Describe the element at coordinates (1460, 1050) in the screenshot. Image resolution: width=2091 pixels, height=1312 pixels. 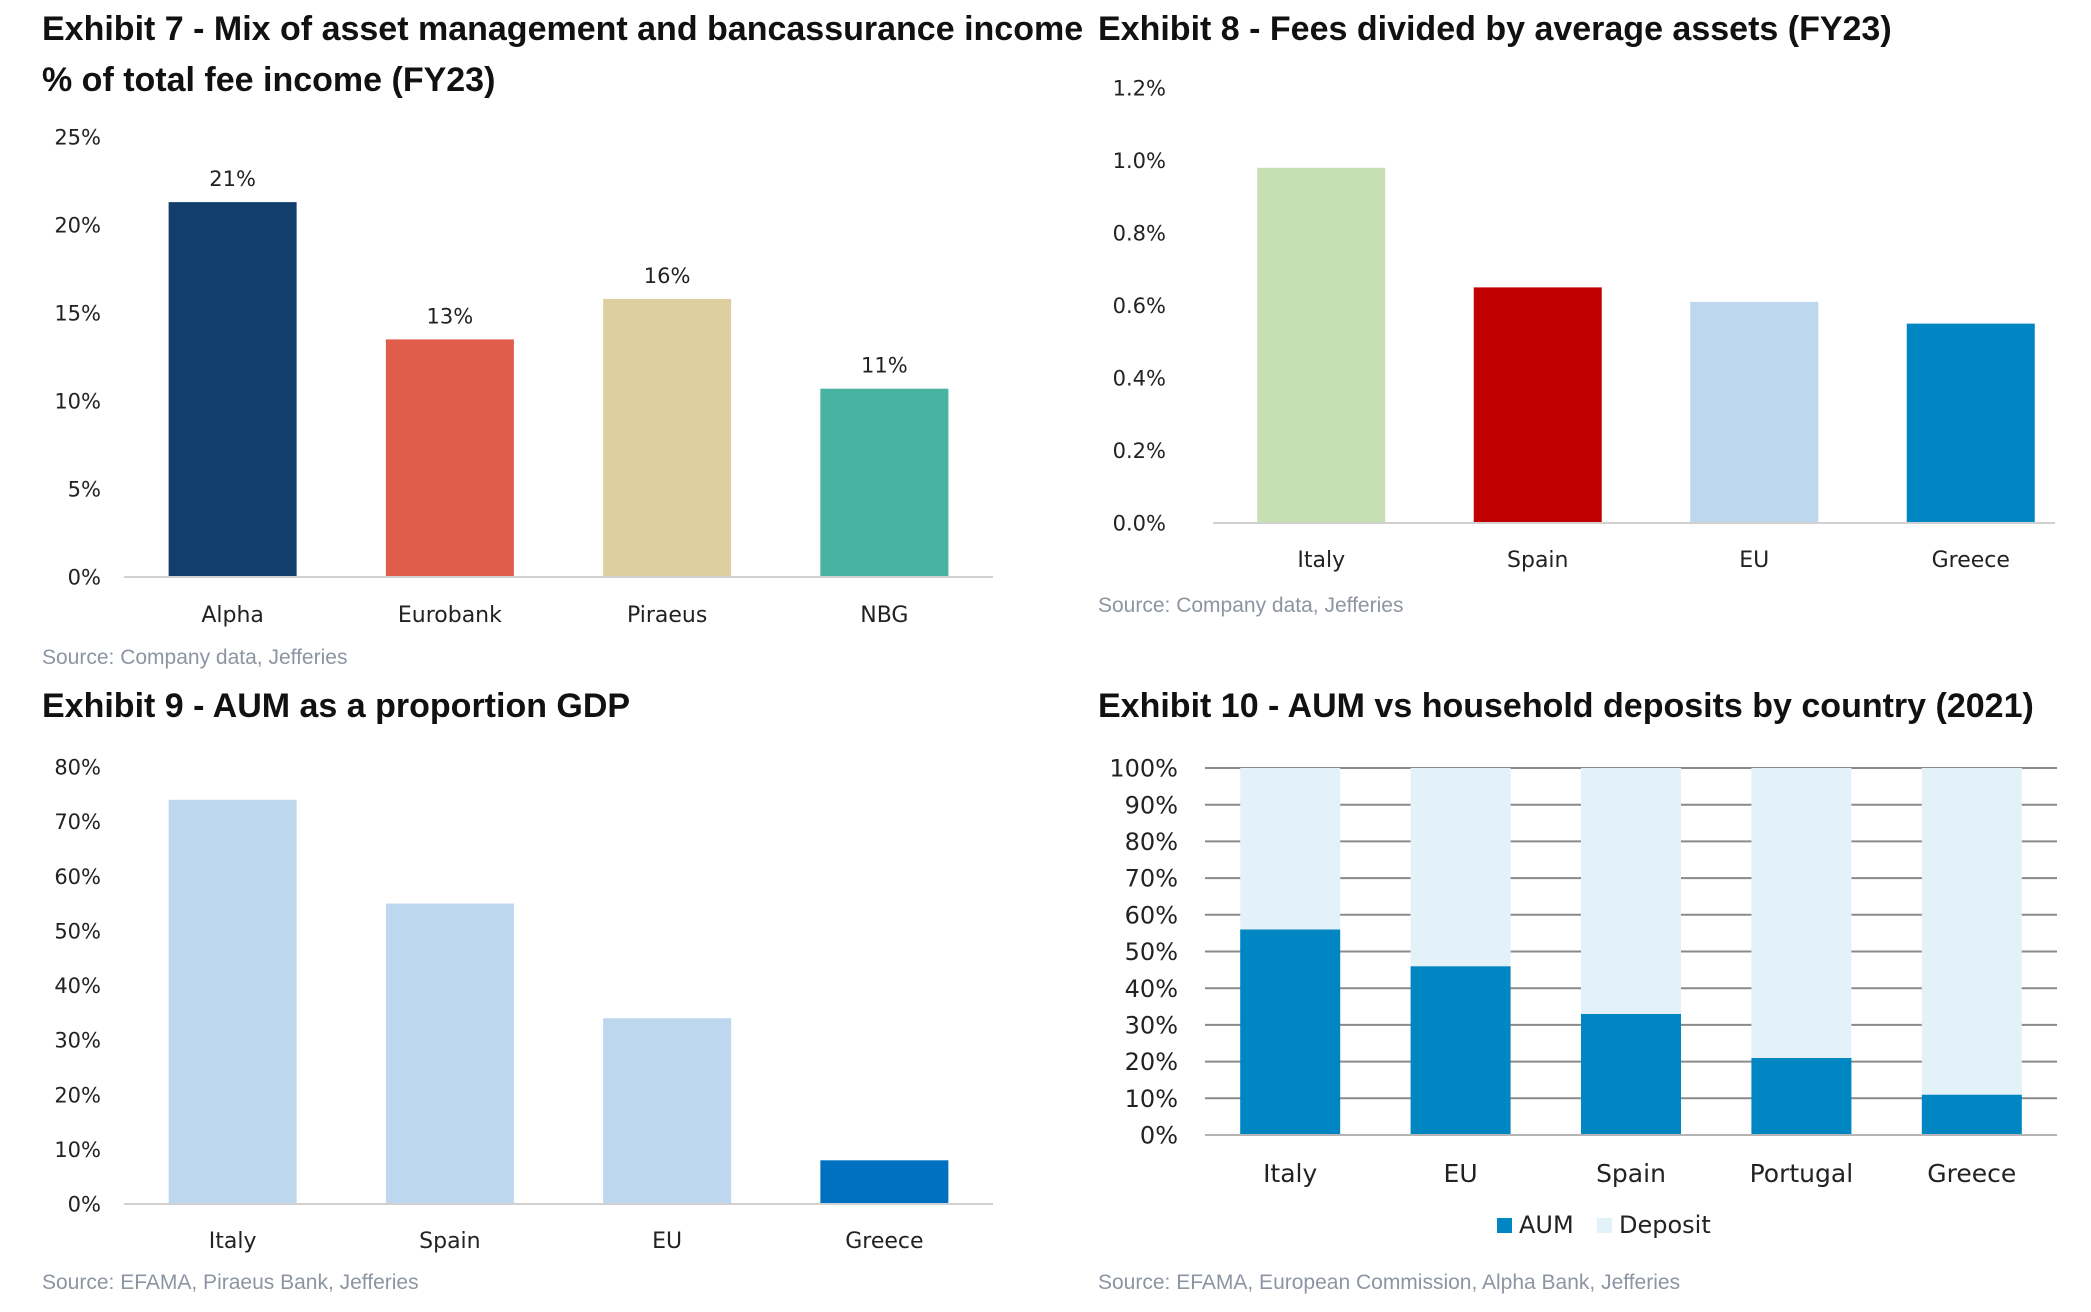
I see `bar-aum-eu` at that location.